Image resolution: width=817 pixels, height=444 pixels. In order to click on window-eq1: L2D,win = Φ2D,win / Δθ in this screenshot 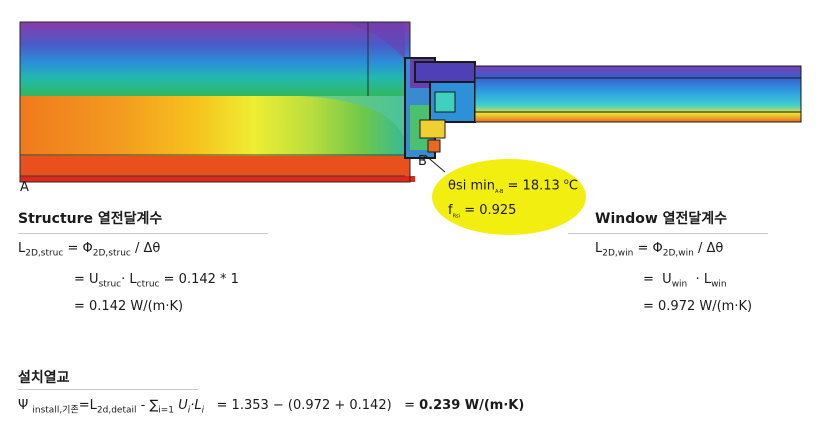, I will do `click(659, 250)`.